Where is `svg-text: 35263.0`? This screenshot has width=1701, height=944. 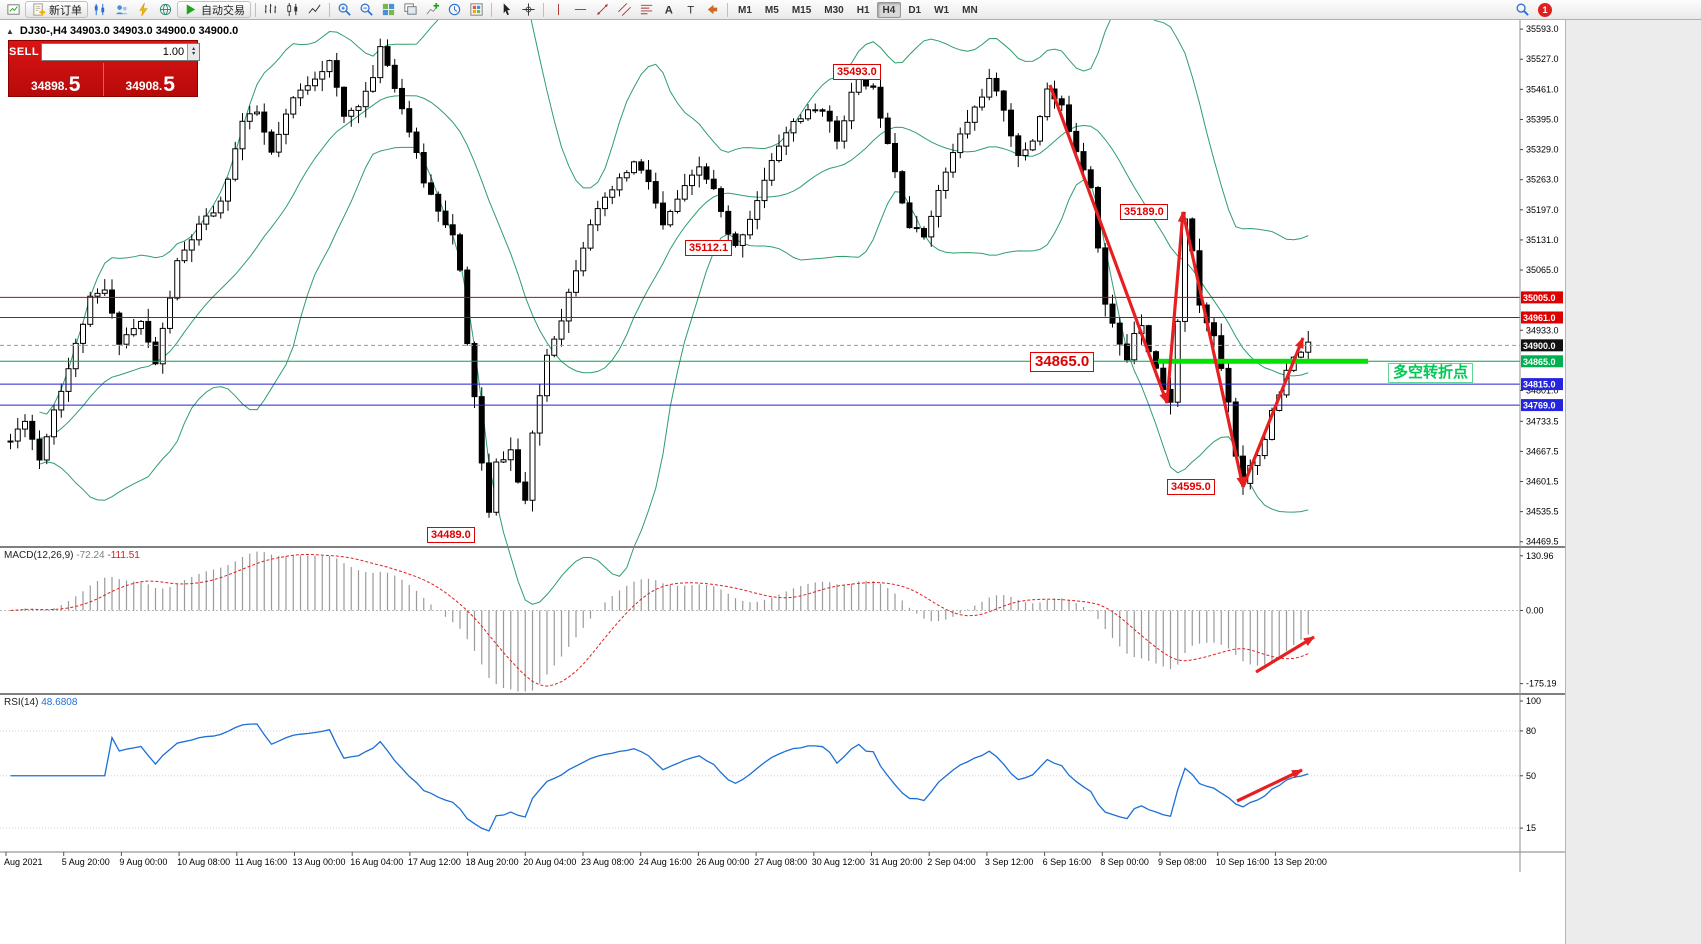
svg-text: 35263.0 is located at coordinates (1542, 180).